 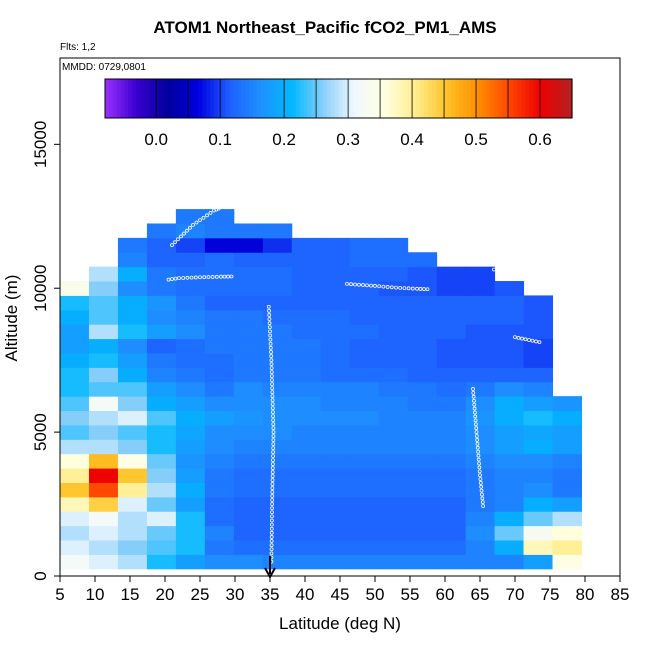 I want to click on colorbar-tick-label: 0.4, so click(x=412, y=139).